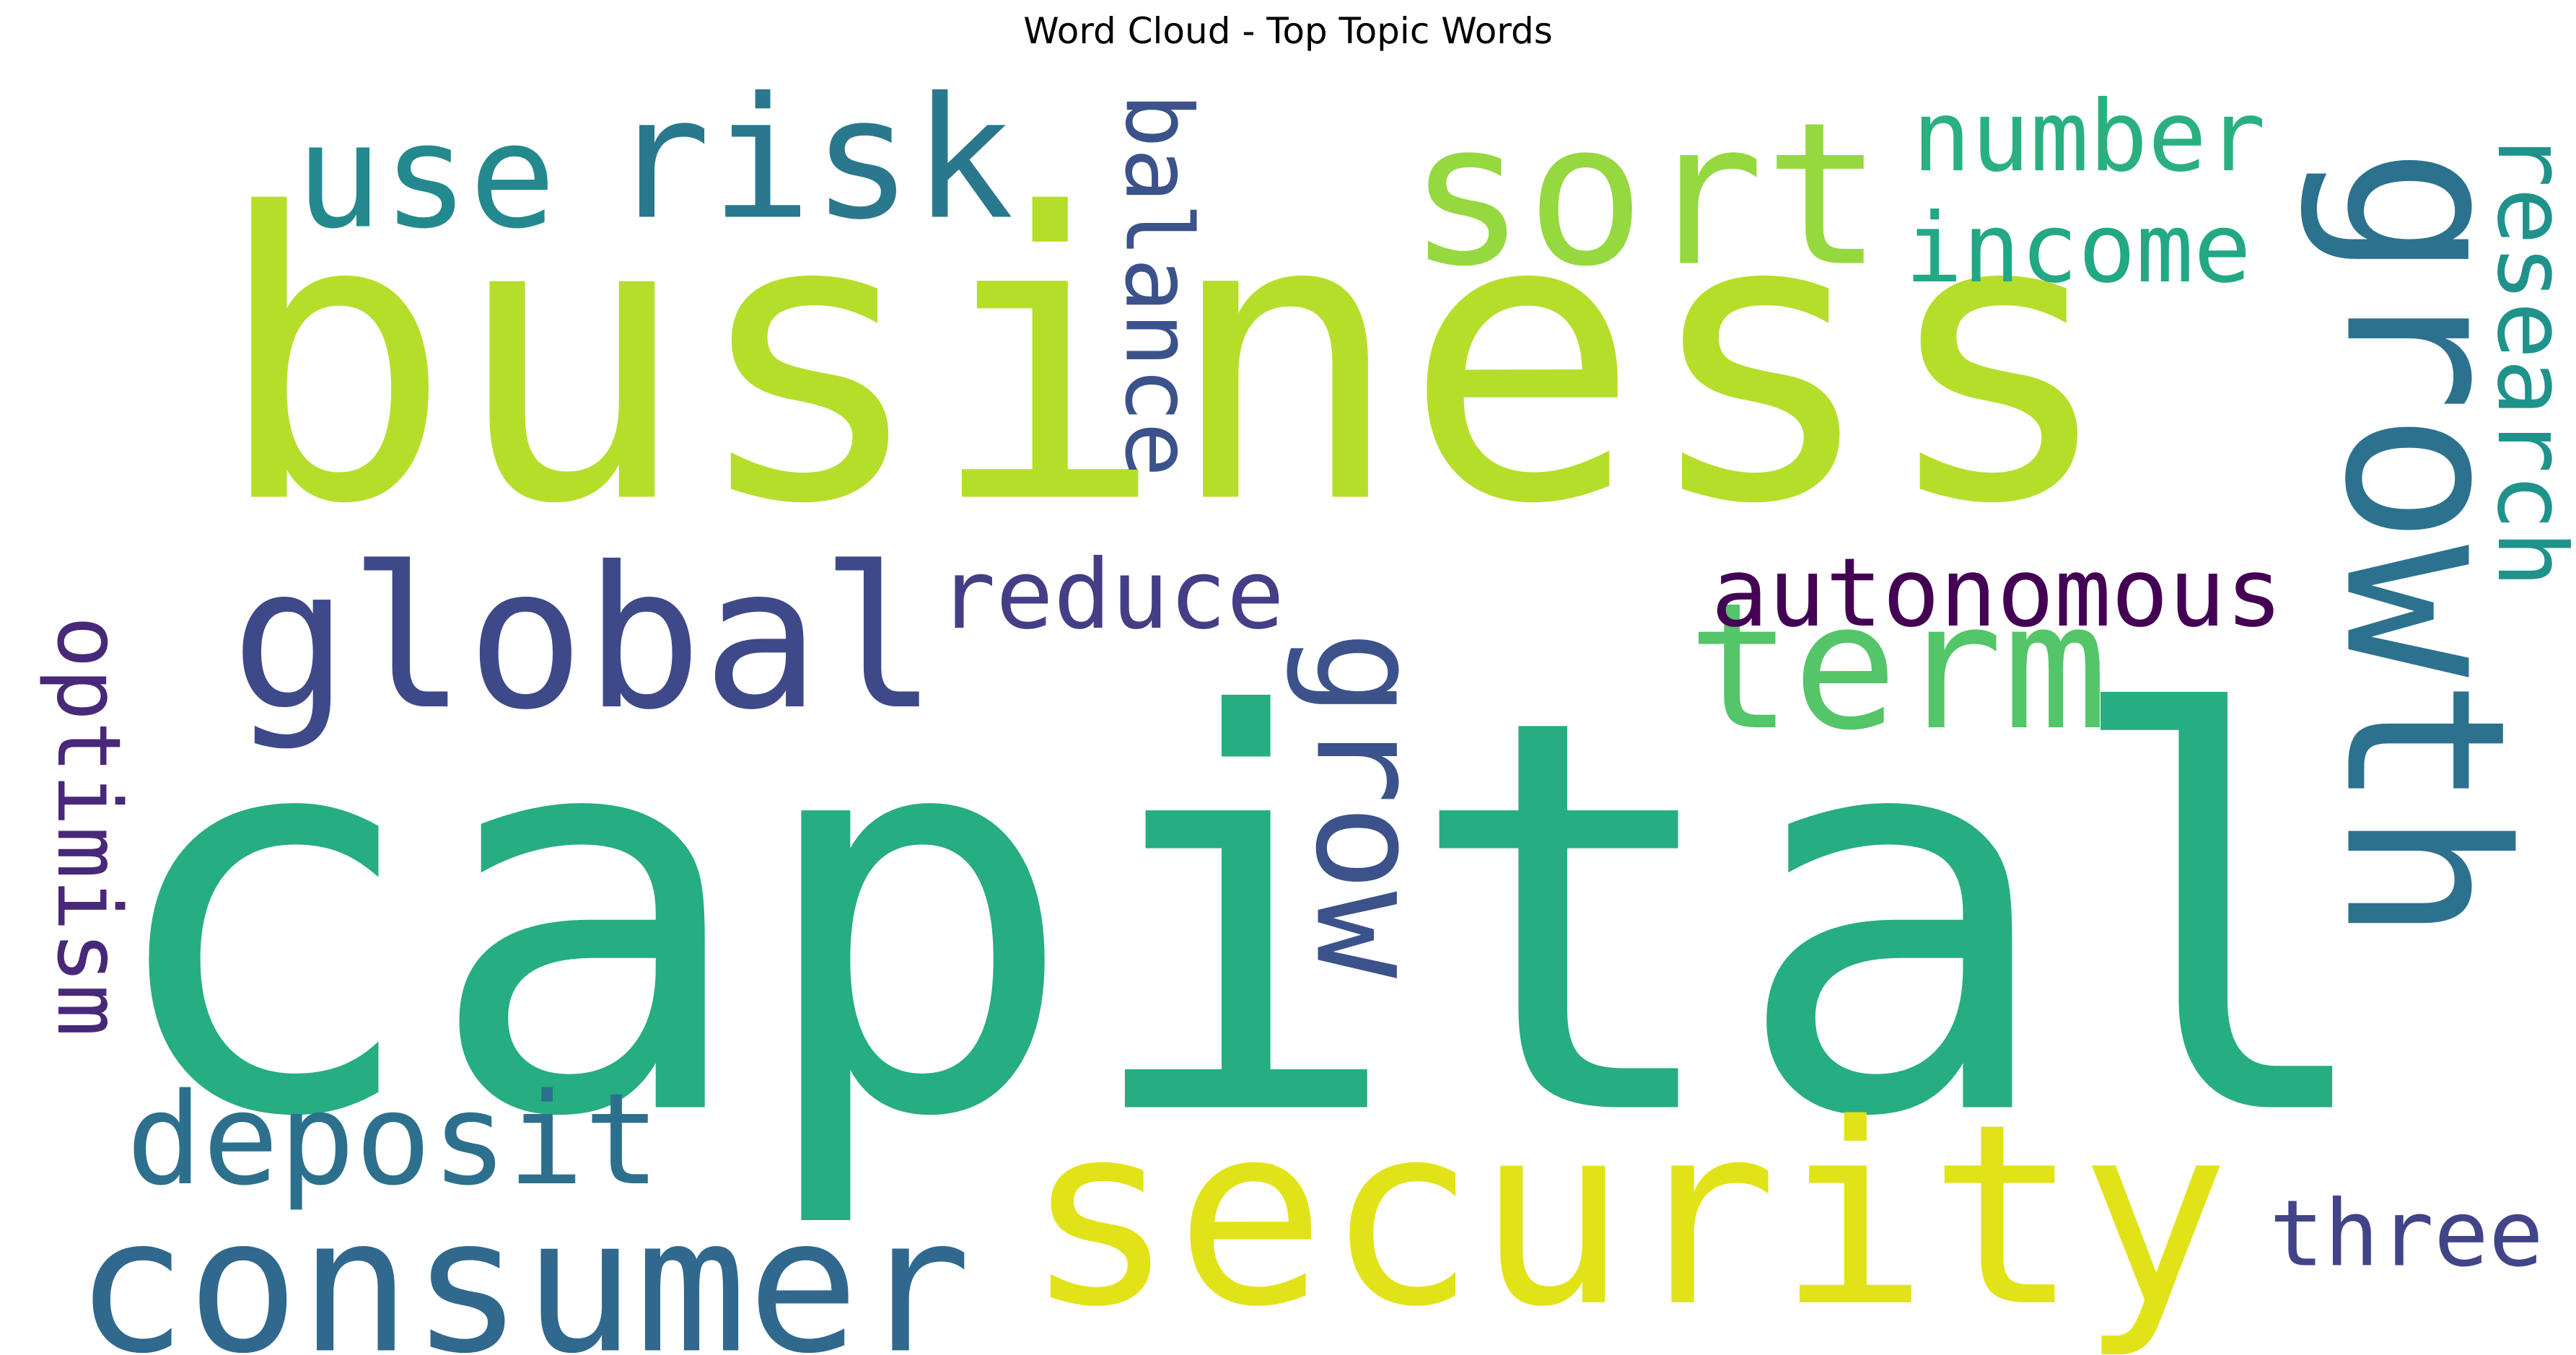  What do you see at coordinates (2425, 545) in the screenshot?
I see `word-growth: growth` at bounding box center [2425, 545].